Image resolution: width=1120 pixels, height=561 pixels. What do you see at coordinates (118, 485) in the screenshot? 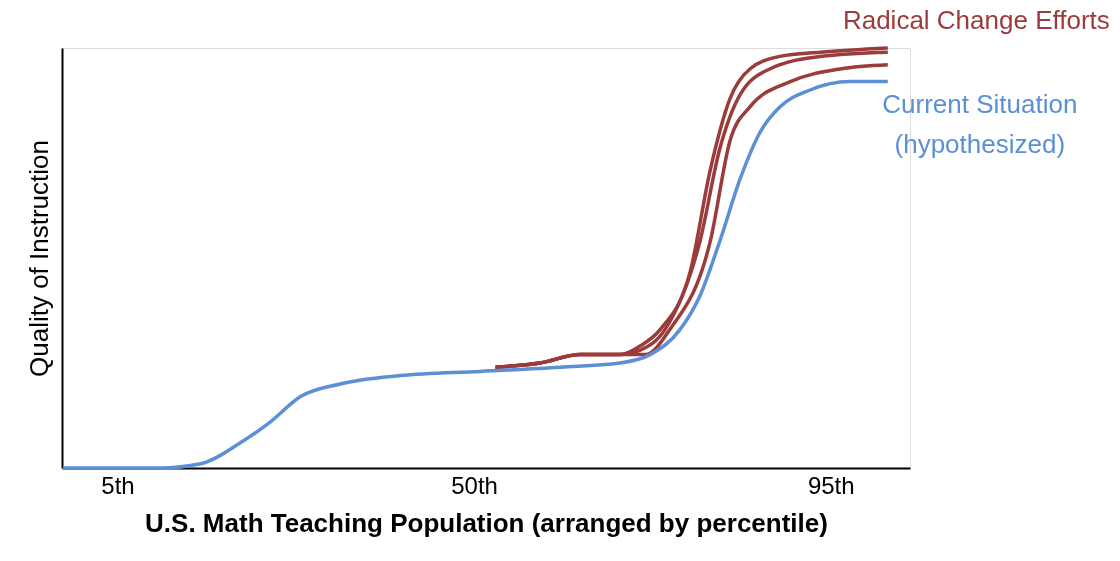
I see `x-tick-label: 5th` at bounding box center [118, 485].